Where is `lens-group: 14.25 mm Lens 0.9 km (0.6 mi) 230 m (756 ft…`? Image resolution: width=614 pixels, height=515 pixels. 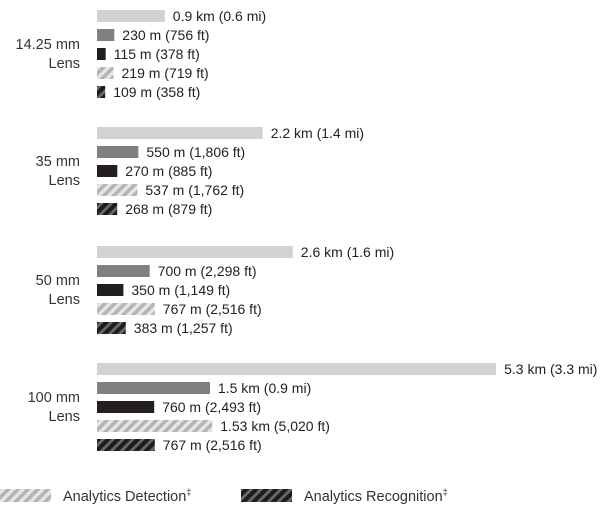 lens-group: 14.25 mm Lens 0.9 km (0.6 mi) 230 m (756 ft… is located at coordinates (141, 54).